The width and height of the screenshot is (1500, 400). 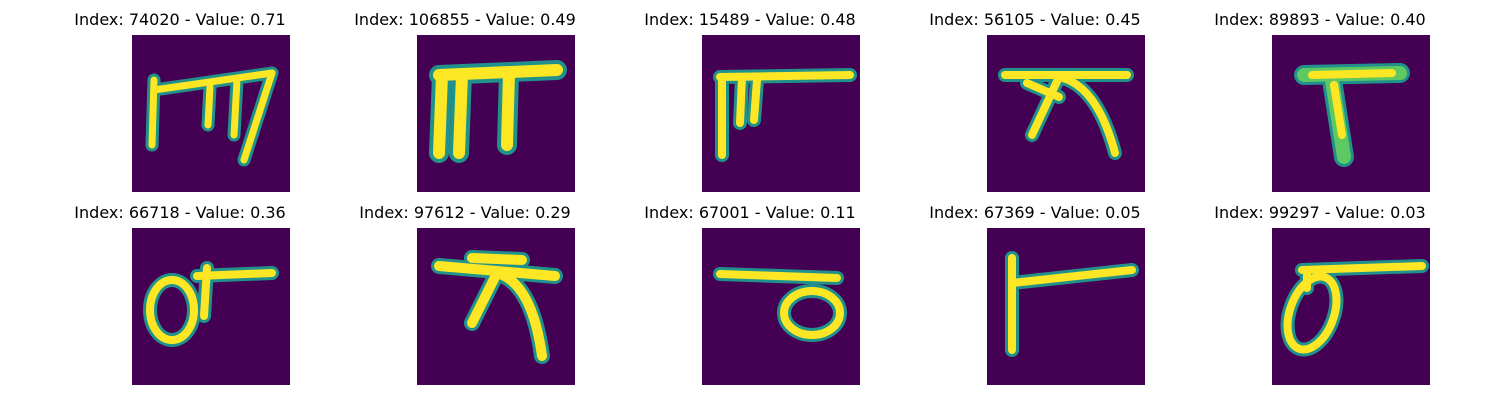 I want to click on panel-5: Index: 89893 - Value: 0.40, so click(x=1320, y=96).